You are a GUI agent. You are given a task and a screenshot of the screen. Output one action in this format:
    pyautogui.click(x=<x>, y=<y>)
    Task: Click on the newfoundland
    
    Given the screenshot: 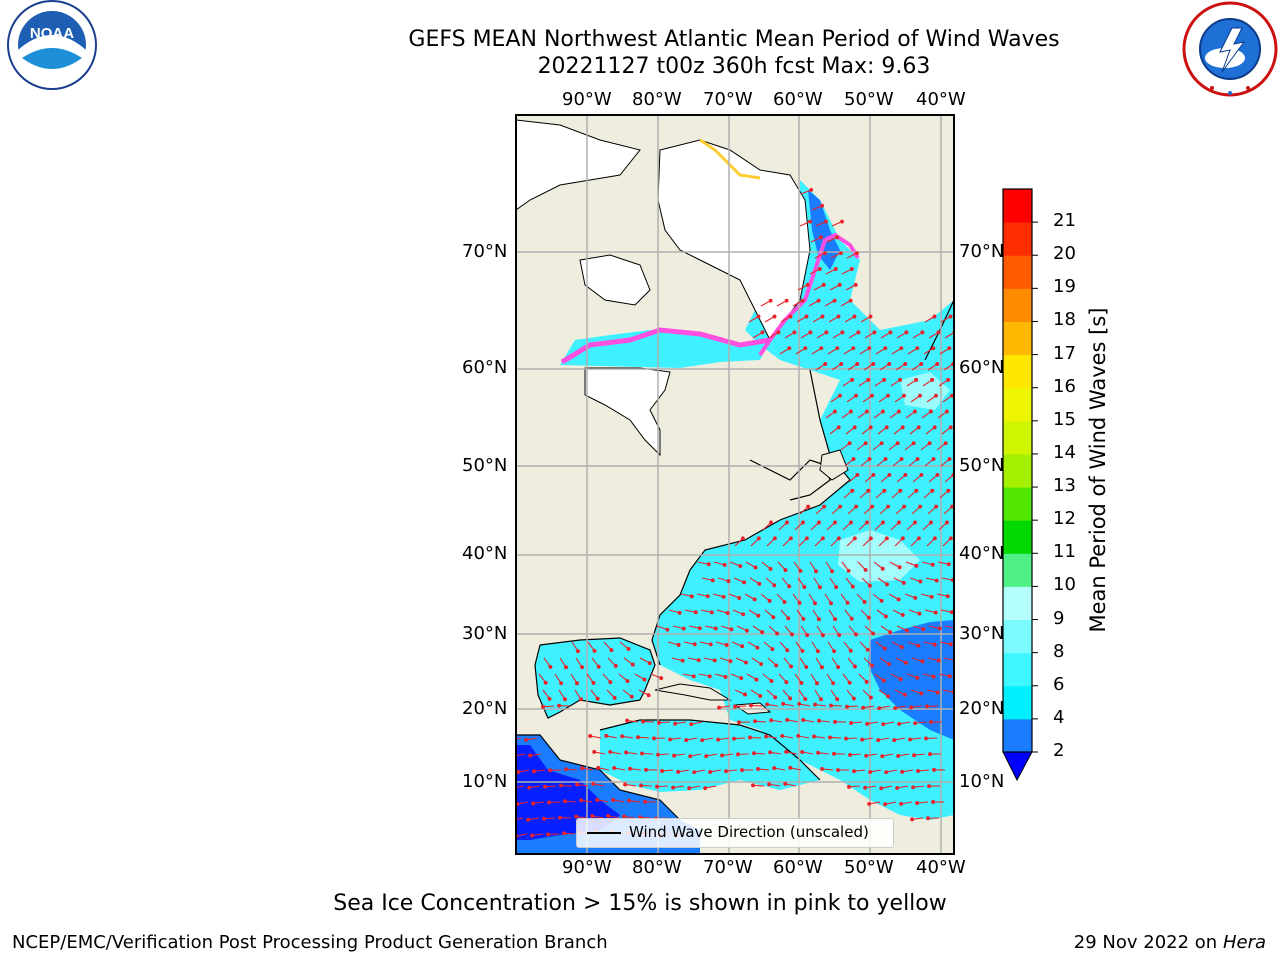 What is the action you would take?
    pyautogui.click(x=834, y=465)
    